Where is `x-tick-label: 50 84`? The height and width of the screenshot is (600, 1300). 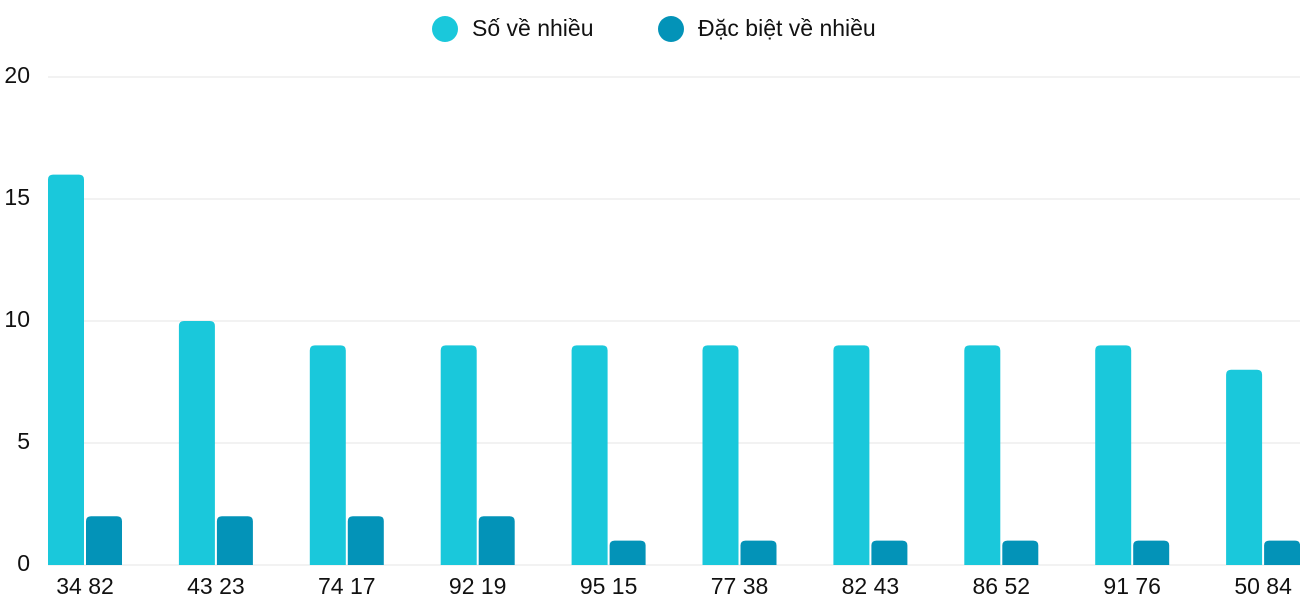 x-tick-label: 50 84 is located at coordinates (1263, 586).